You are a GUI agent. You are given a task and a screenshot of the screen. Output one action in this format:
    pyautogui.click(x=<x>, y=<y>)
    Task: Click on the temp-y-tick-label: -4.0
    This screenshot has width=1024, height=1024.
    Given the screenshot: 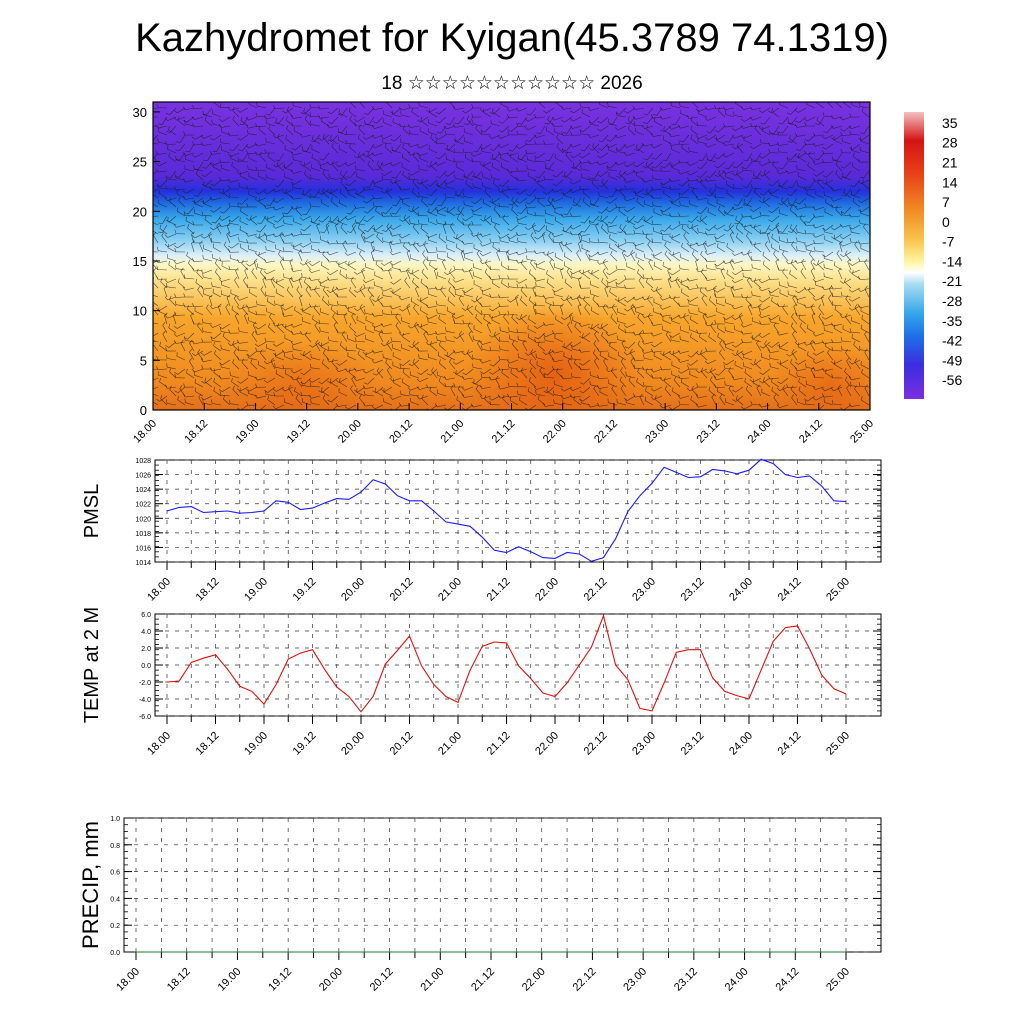 What is the action you would take?
    pyautogui.click(x=145, y=700)
    